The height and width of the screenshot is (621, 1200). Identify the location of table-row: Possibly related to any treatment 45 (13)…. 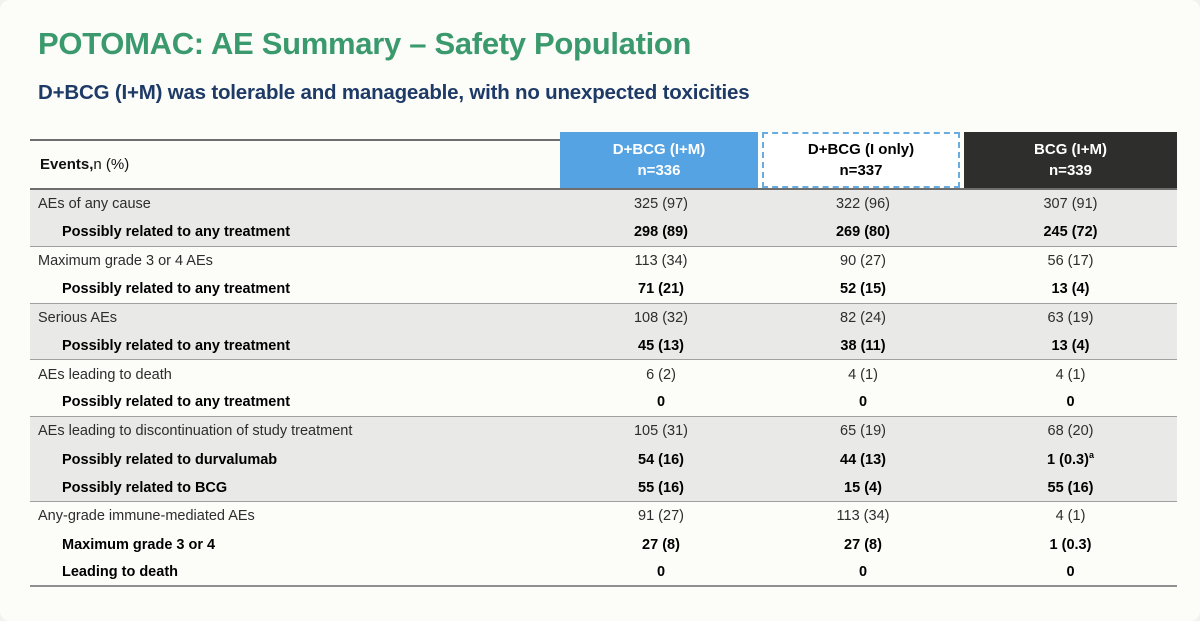
(603, 346).